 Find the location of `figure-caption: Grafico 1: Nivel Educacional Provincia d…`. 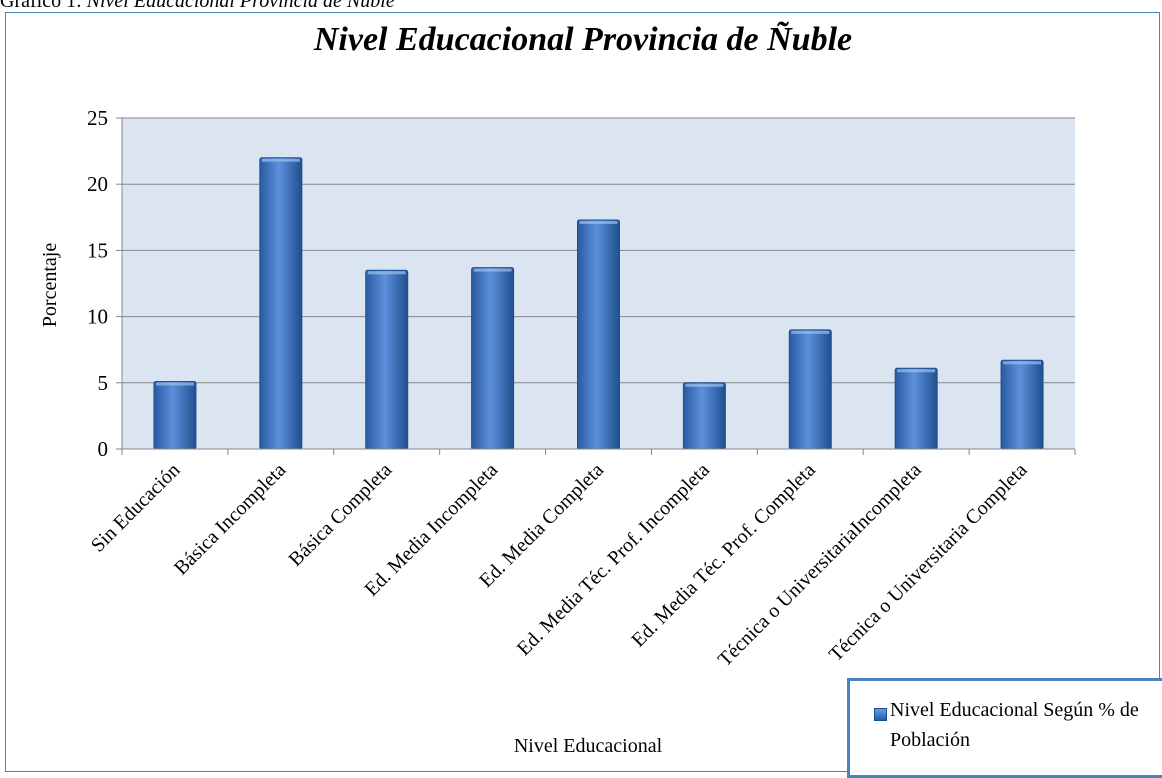

figure-caption: Grafico 1: Nivel Educacional Provincia d… is located at coordinates (197, 6).